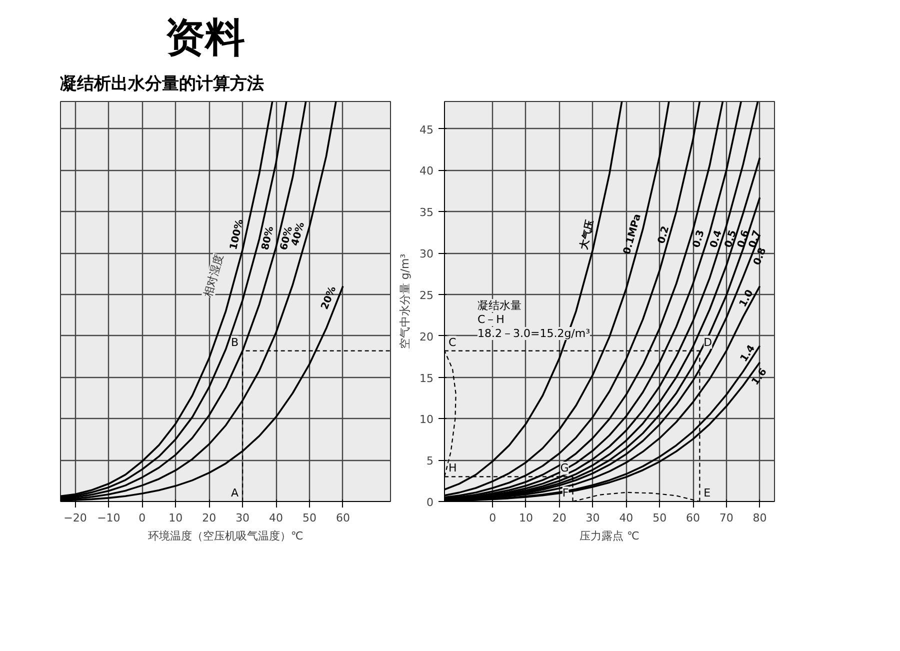 The height and width of the screenshot is (651, 900). Describe the element at coordinates (427, 171) in the screenshot. I see `y-tick-label: 40` at that location.